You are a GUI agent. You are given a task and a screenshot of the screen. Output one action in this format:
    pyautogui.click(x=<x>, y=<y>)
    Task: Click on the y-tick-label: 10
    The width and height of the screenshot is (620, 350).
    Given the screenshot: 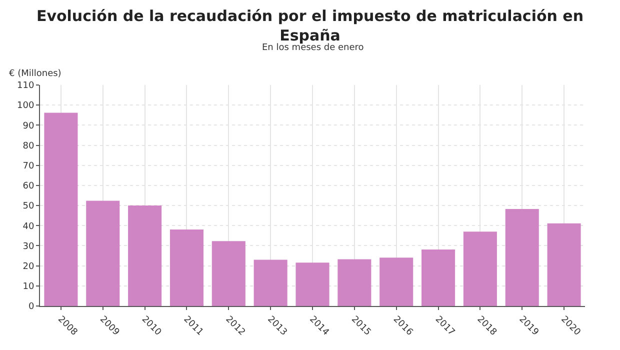 What is the action you would take?
    pyautogui.click(x=28, y=287)
    